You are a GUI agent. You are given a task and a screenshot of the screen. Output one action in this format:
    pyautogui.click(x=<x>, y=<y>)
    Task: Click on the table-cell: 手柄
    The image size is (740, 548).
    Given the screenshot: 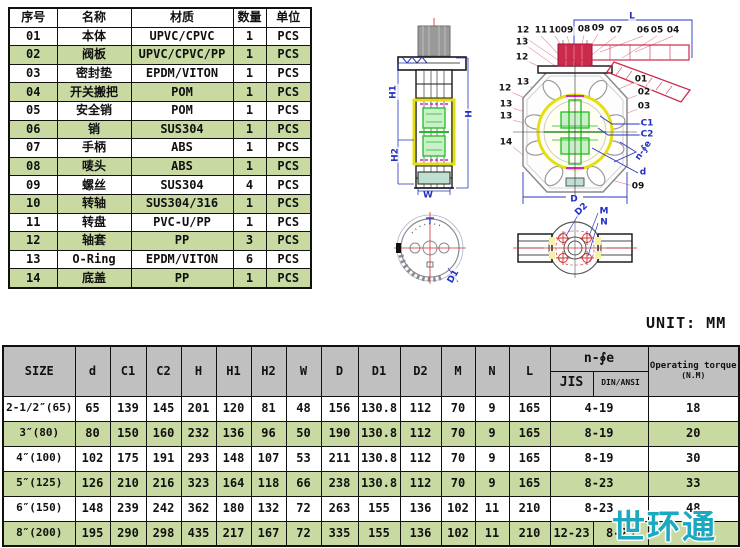 What is the action you would take?
    pyautogui.click(x=94, y=148)
    